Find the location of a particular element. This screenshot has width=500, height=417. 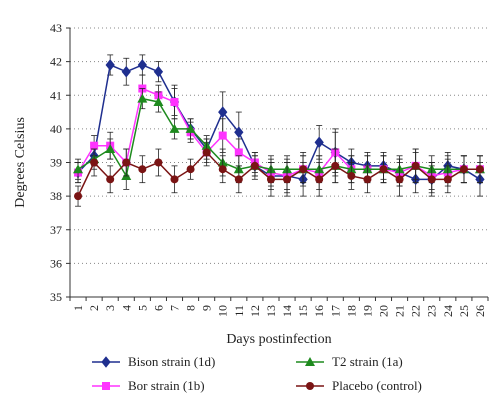

x-axis-label: Days postinfection is located at coordinates (278, 339).